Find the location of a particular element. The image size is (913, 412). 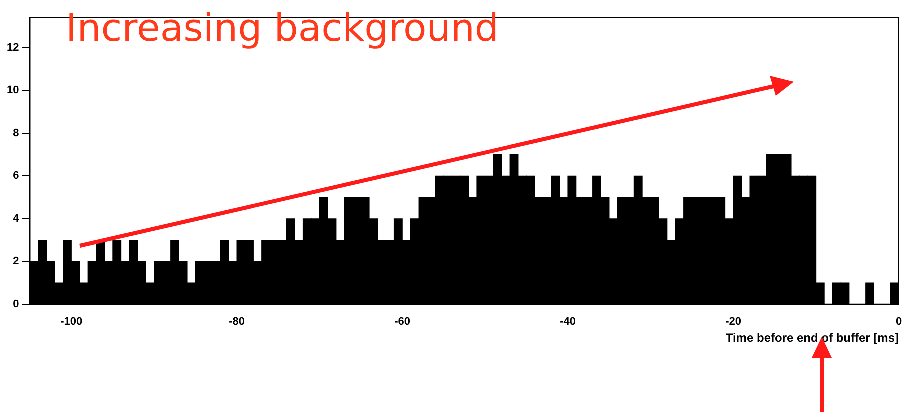

x-tick-label: -60 is located at coordinates (402, 322).